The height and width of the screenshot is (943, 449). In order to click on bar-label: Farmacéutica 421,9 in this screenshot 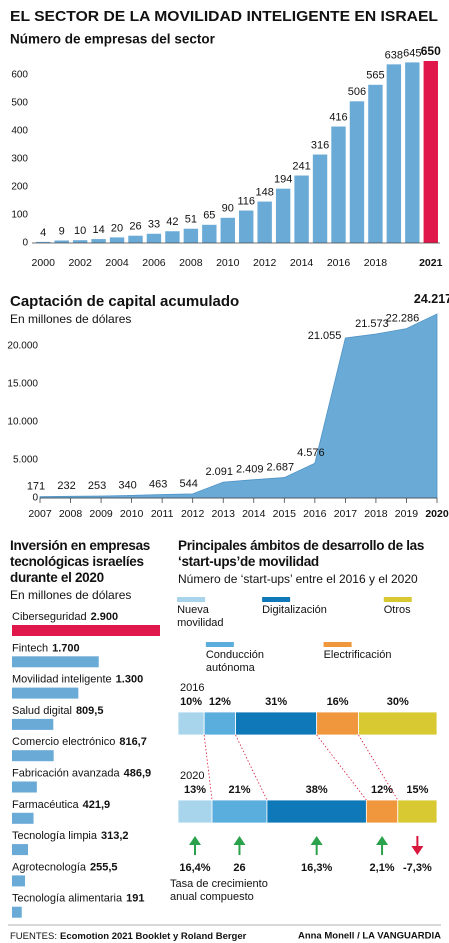, I will do `click(61, 805)`.